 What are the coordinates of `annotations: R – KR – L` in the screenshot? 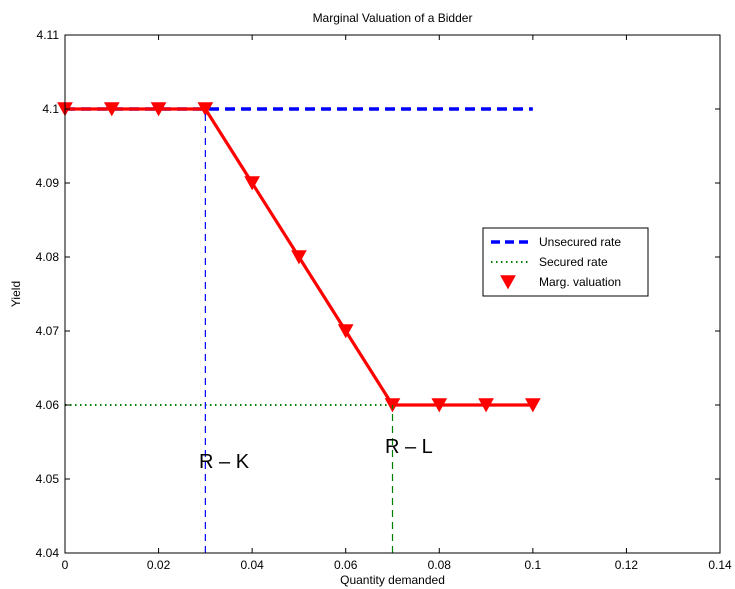 It's located at (316, 454).